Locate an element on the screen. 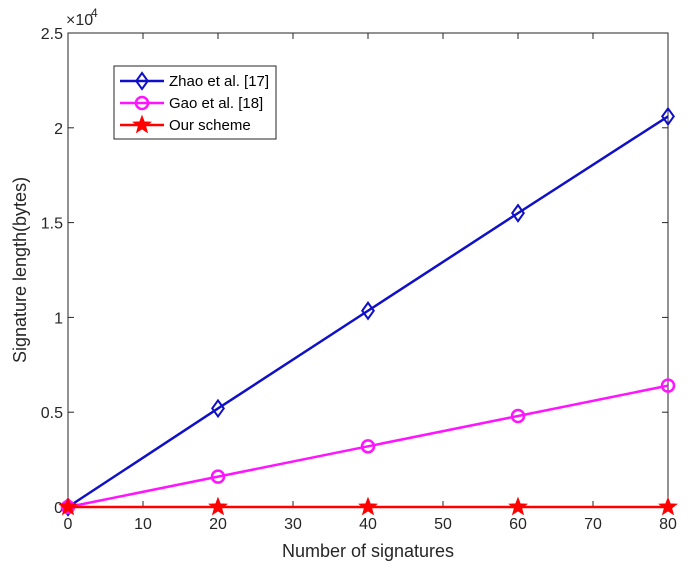  x-tick-label: 70 is located at coordinates (593, 524).